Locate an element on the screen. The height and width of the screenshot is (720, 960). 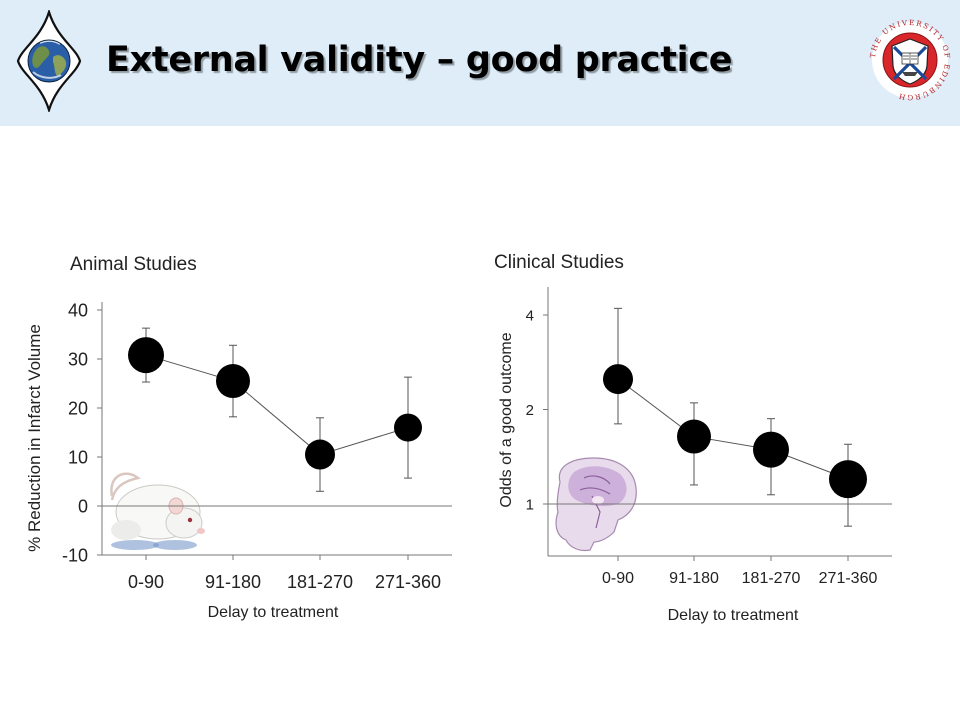
faint-footnote-strip is located at coordinates (598, 635).